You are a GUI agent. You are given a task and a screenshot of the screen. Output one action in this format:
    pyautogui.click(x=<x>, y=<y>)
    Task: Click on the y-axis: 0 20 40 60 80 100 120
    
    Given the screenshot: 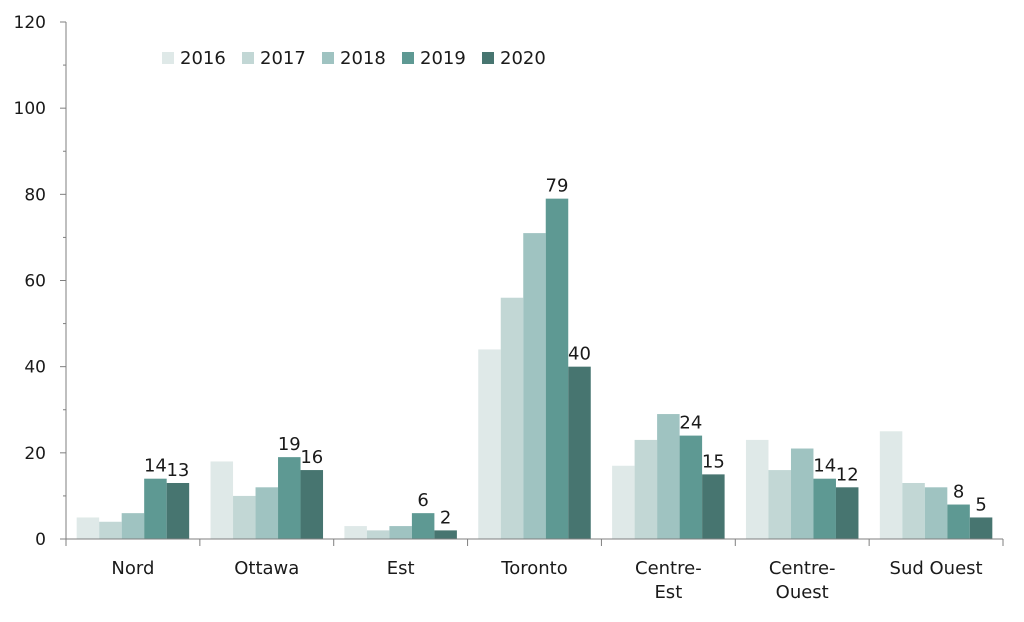 What is the action you would take?
    pyautogui.click(x=40, y=281)
    